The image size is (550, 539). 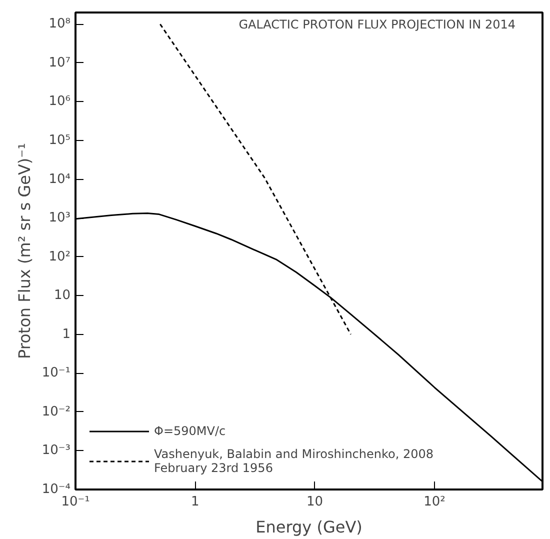 What do you see at coordinates (59, 140) in the screenshot?
I see `y-tick-label: 10⁵` at bounding box center [59, 140].